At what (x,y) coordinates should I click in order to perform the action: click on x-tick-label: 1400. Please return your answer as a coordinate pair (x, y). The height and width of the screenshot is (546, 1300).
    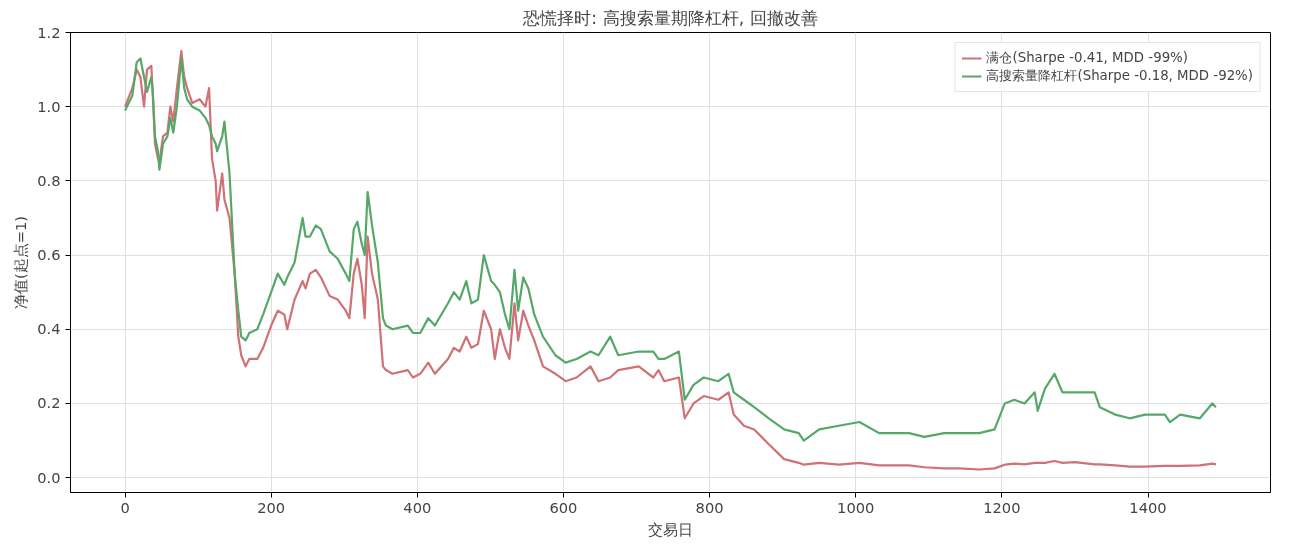
    Looking at the image, I should click on (1148, 507).